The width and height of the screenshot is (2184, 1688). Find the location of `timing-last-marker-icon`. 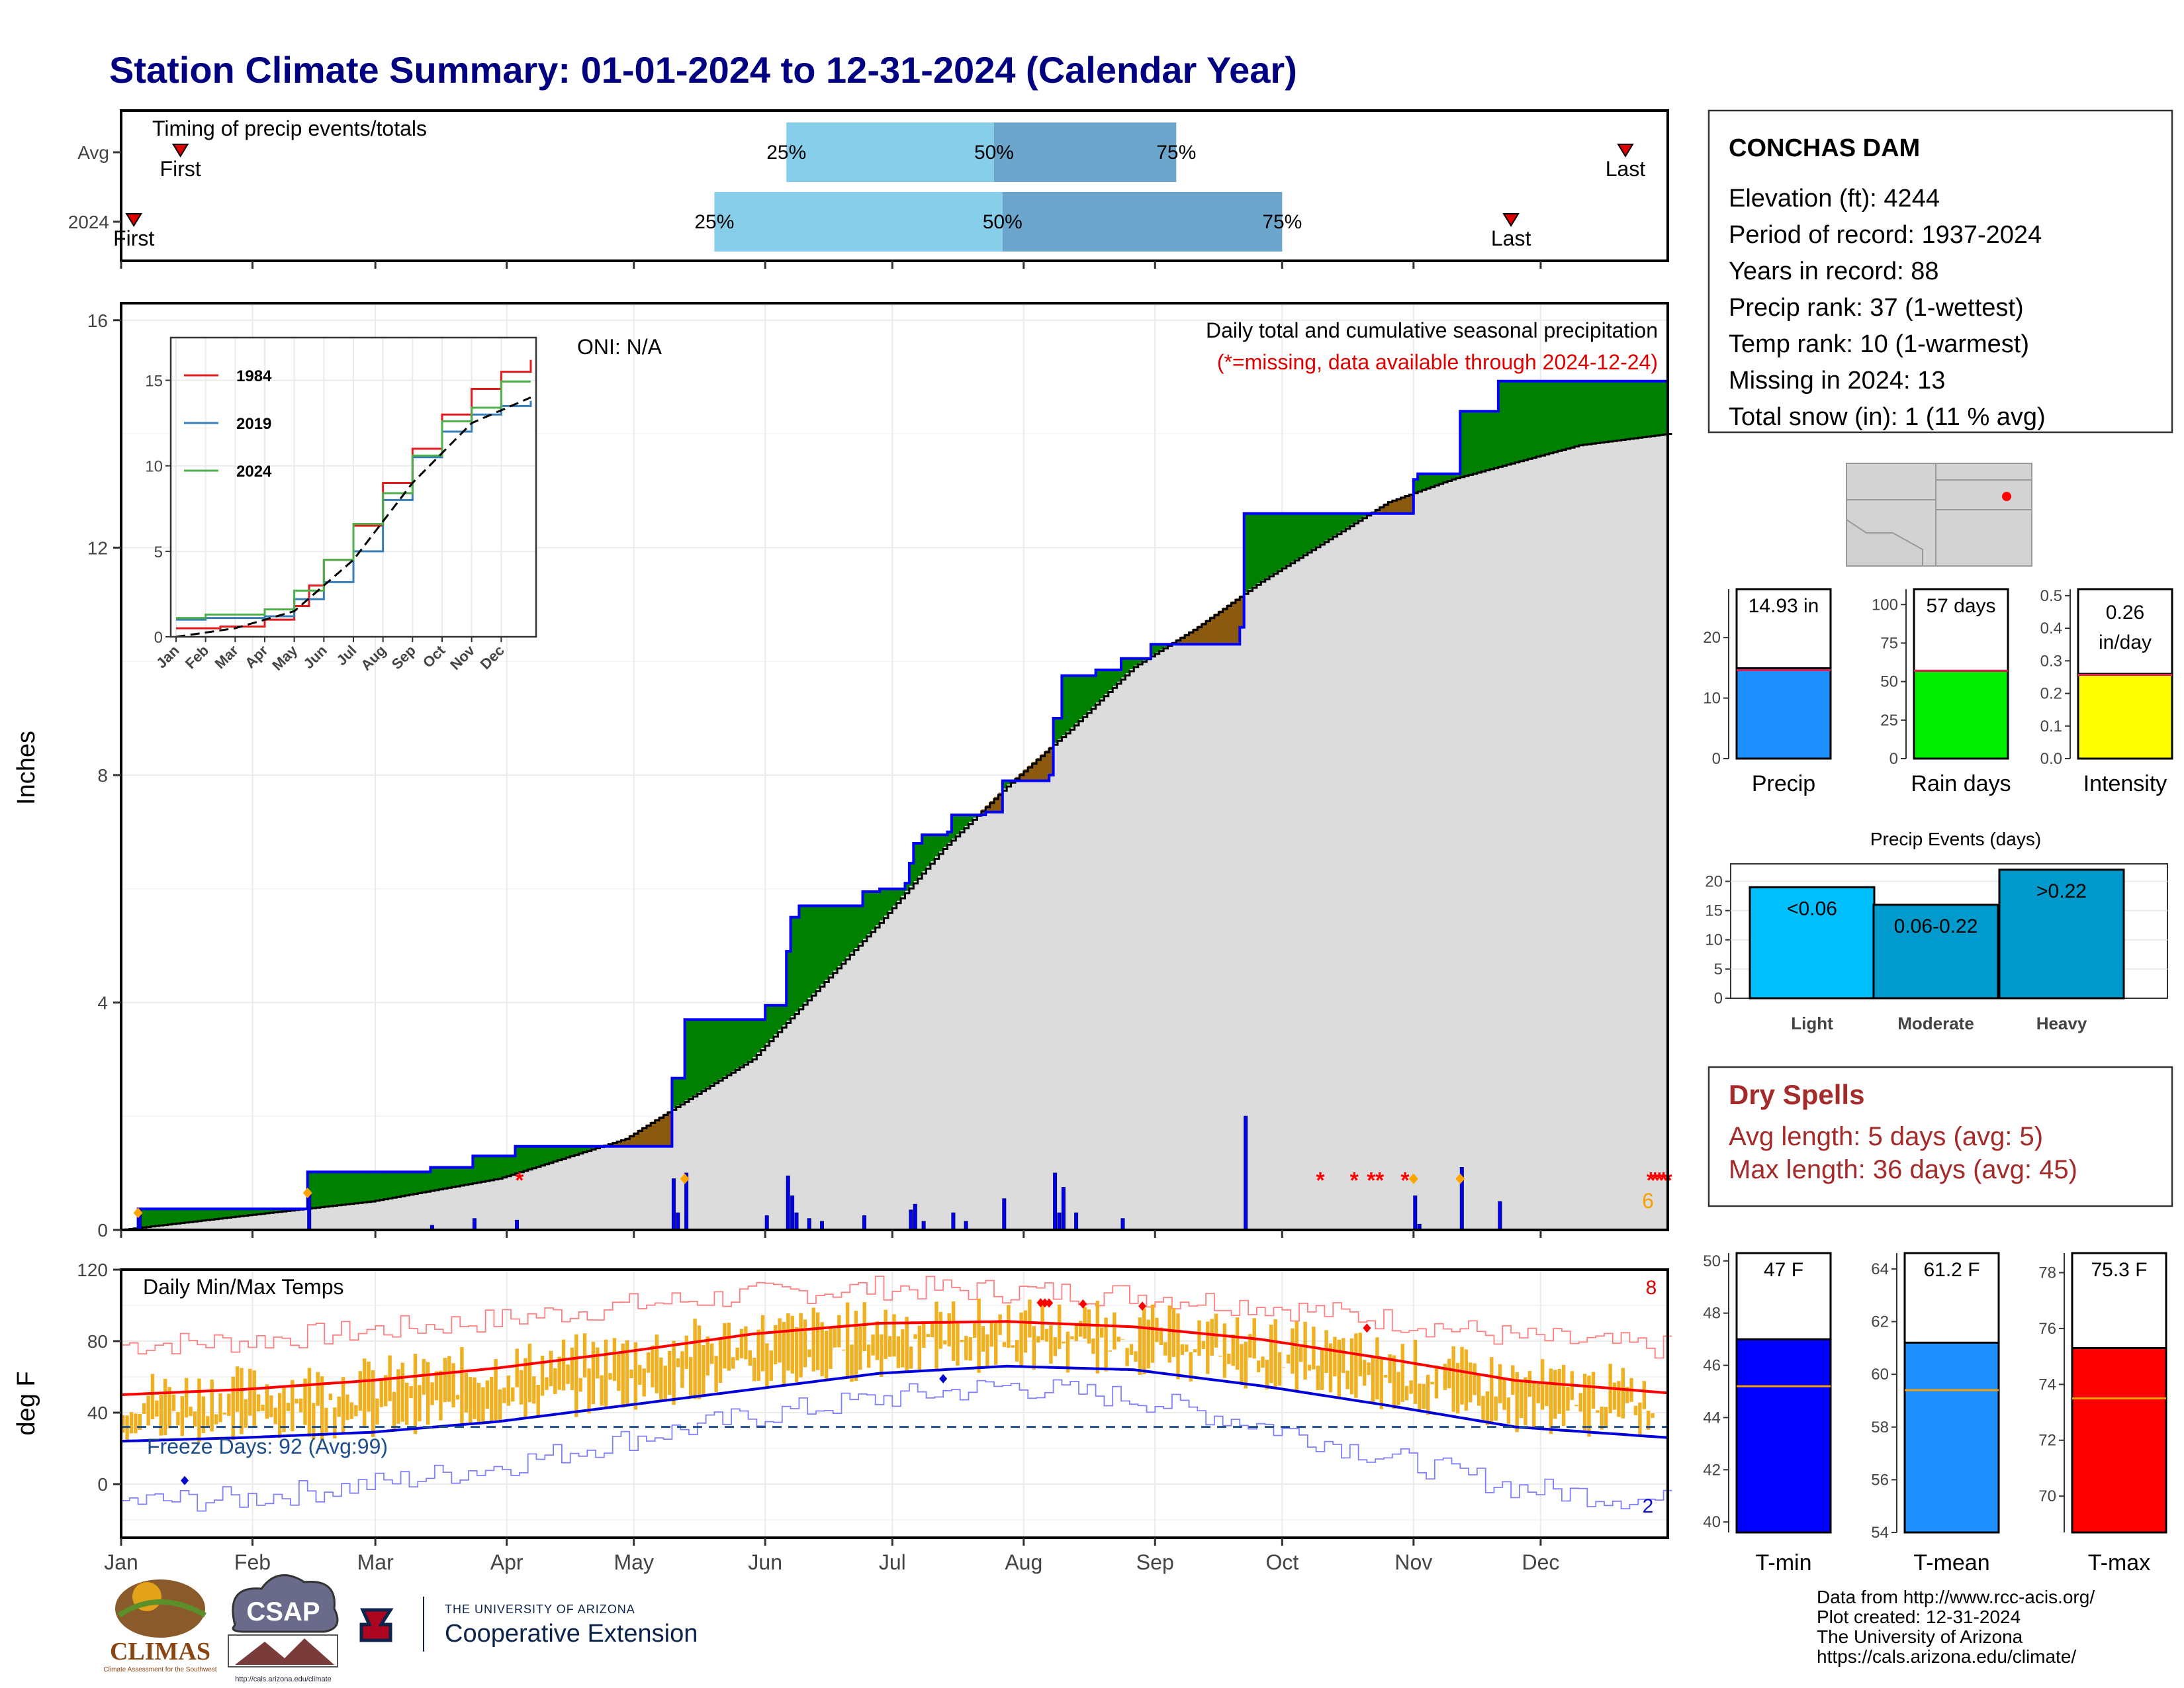

timing-last-marker-icon is located at coordinates (1625, 151).